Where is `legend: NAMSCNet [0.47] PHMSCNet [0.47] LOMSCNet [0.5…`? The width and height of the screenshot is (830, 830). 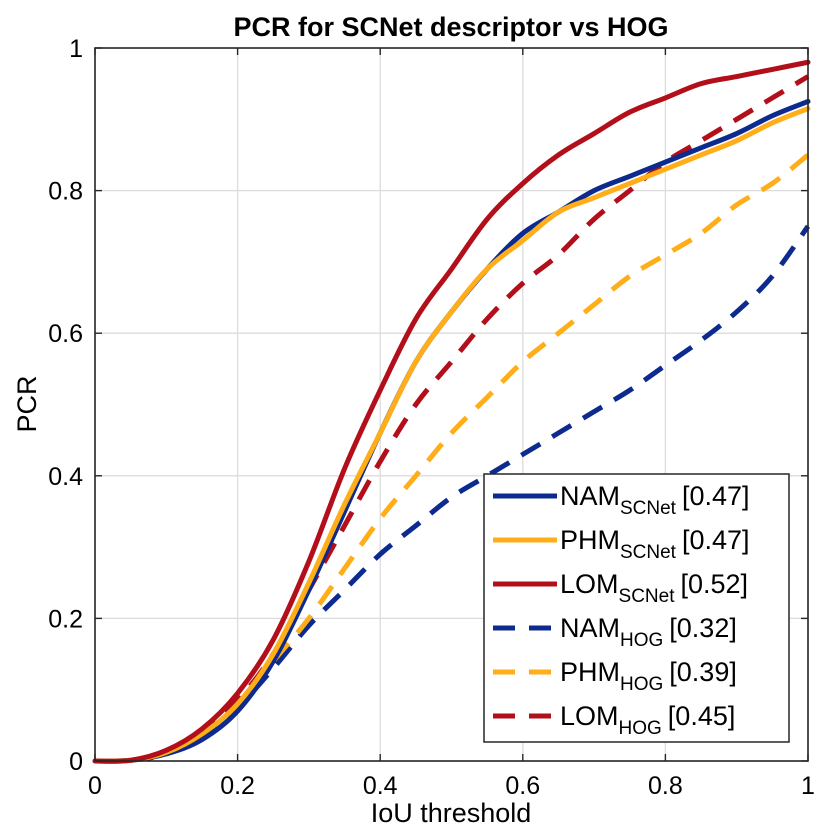 legend: NAMSCNet [0.47] PHMSCNet [0.47] LOMSCNet [0.5… is located at coordinates (636, 608).